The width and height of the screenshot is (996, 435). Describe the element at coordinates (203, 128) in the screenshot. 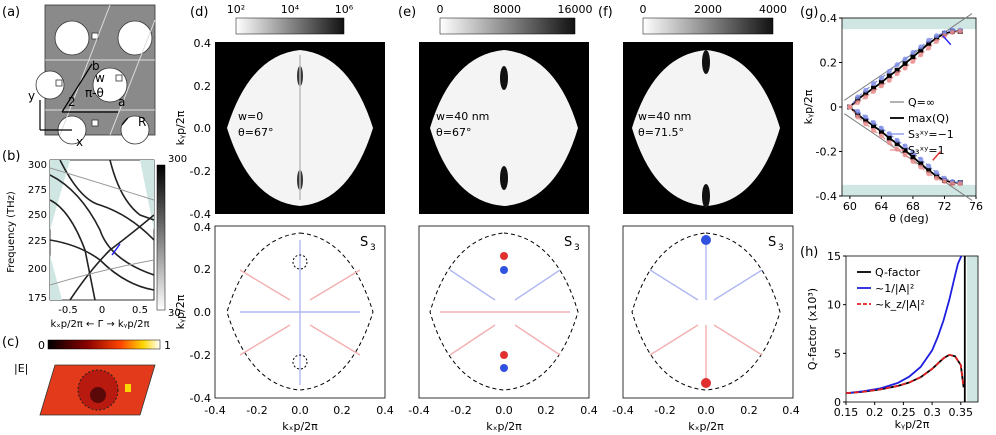

I see `map-ytick: 0.0` at that location.